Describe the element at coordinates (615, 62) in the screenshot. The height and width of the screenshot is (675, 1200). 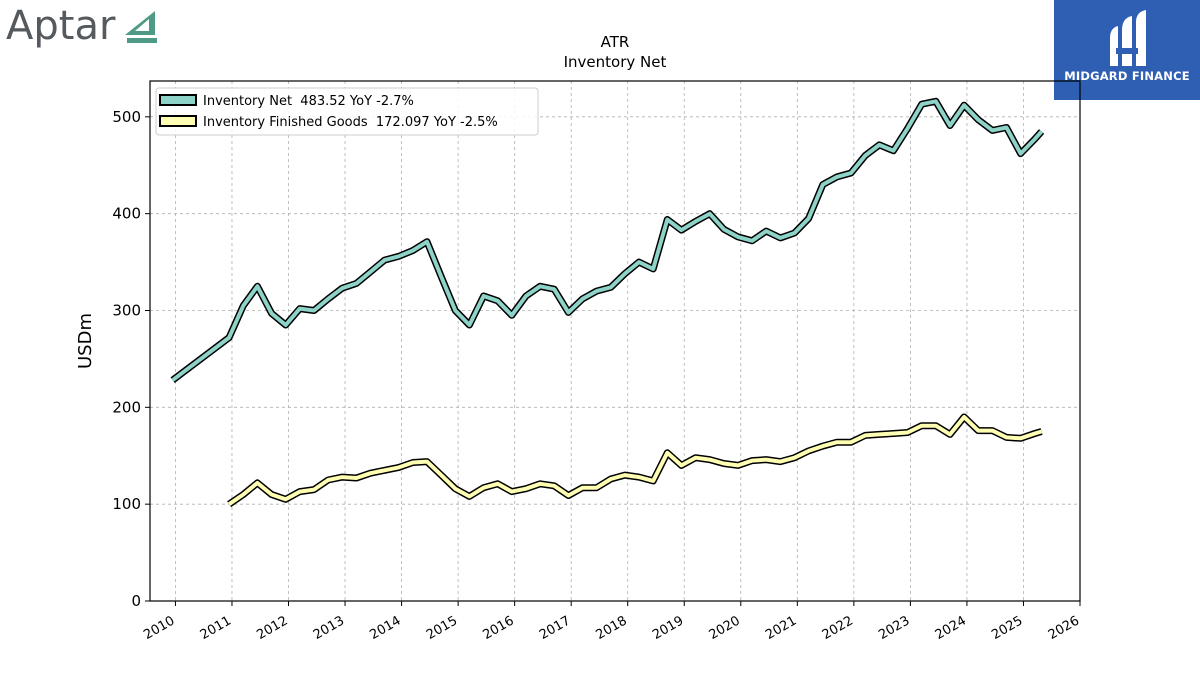
I see `chart-subtitle: Inventory Net` at that location.